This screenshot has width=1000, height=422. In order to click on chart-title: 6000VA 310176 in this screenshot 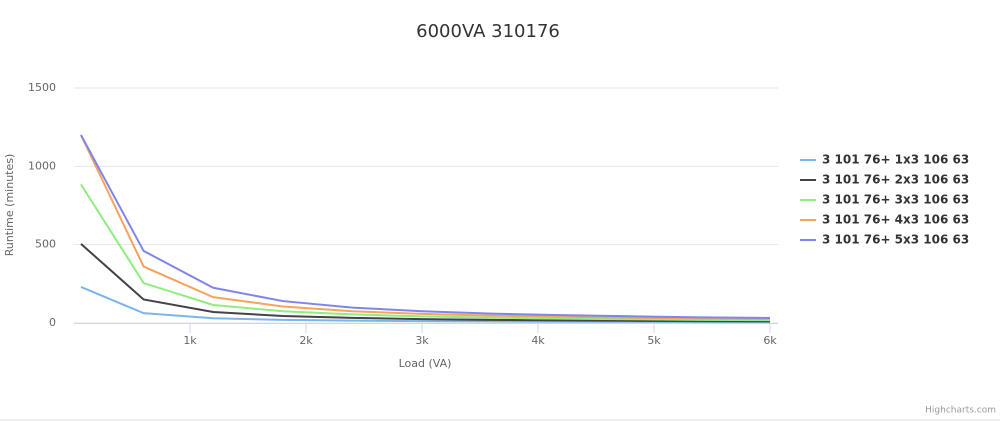, I will do `click(488, 31)`.